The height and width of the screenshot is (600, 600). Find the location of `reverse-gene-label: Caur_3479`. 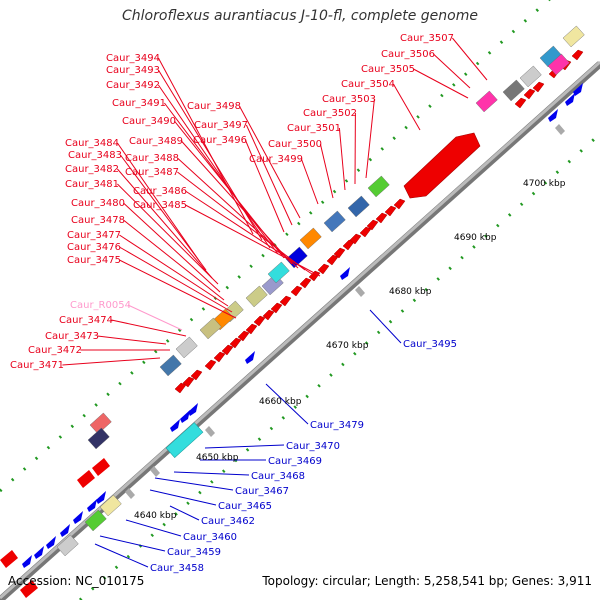

reverse-gene-label: Caur_3479 is located at coordinates (337, 425).